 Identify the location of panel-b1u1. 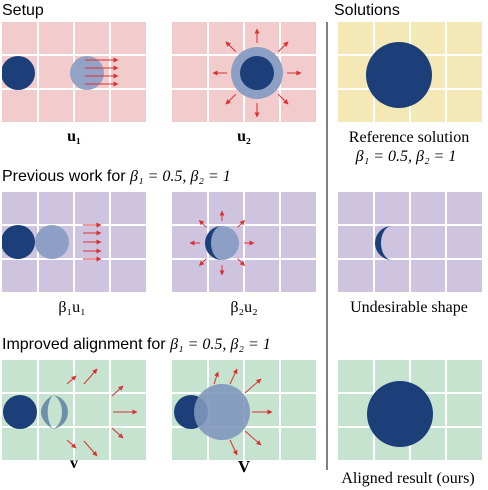
(74, 242).